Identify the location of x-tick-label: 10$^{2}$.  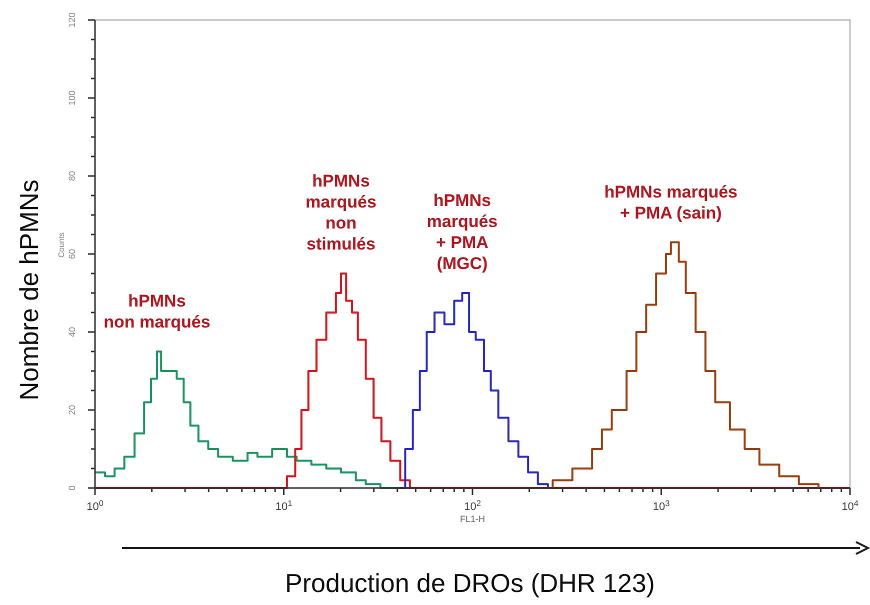
(473, 505).